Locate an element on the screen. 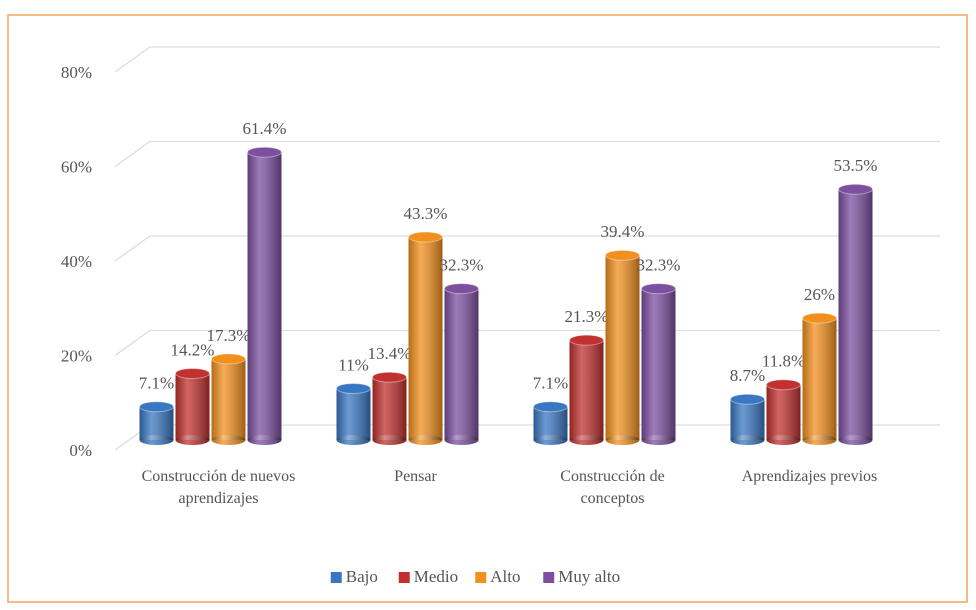 The width and height of the screenshot is (976, 610). data-label: 11% is located at coordinates (353, 364).